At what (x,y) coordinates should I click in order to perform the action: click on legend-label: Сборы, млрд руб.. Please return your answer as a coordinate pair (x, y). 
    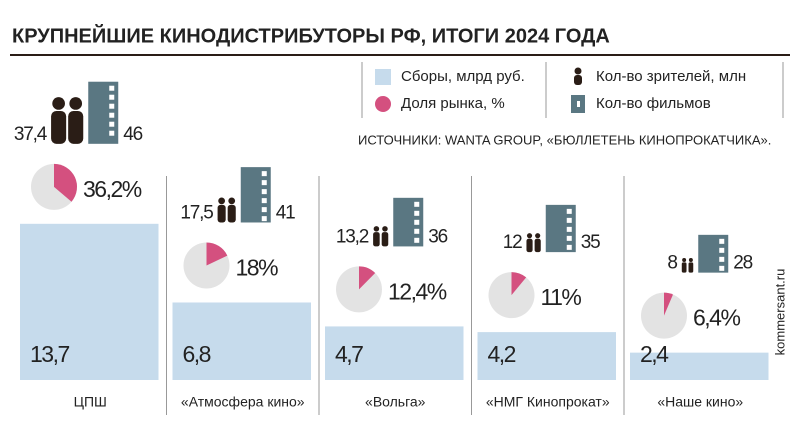
    Looking at the image, I should click on (463, 76).